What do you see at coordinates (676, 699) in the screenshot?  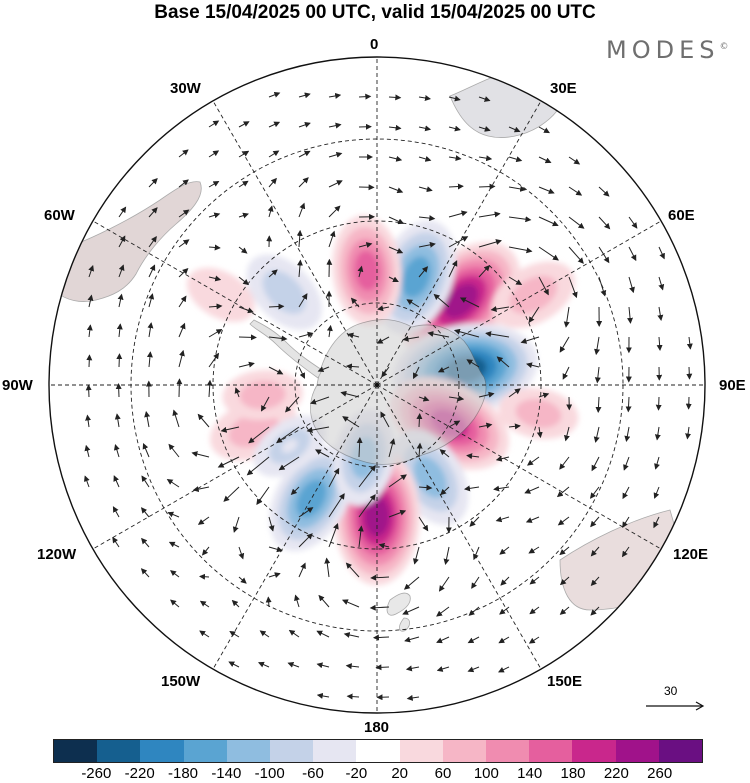 I see `vector-reference: 30` at bounding box center [676, 699].